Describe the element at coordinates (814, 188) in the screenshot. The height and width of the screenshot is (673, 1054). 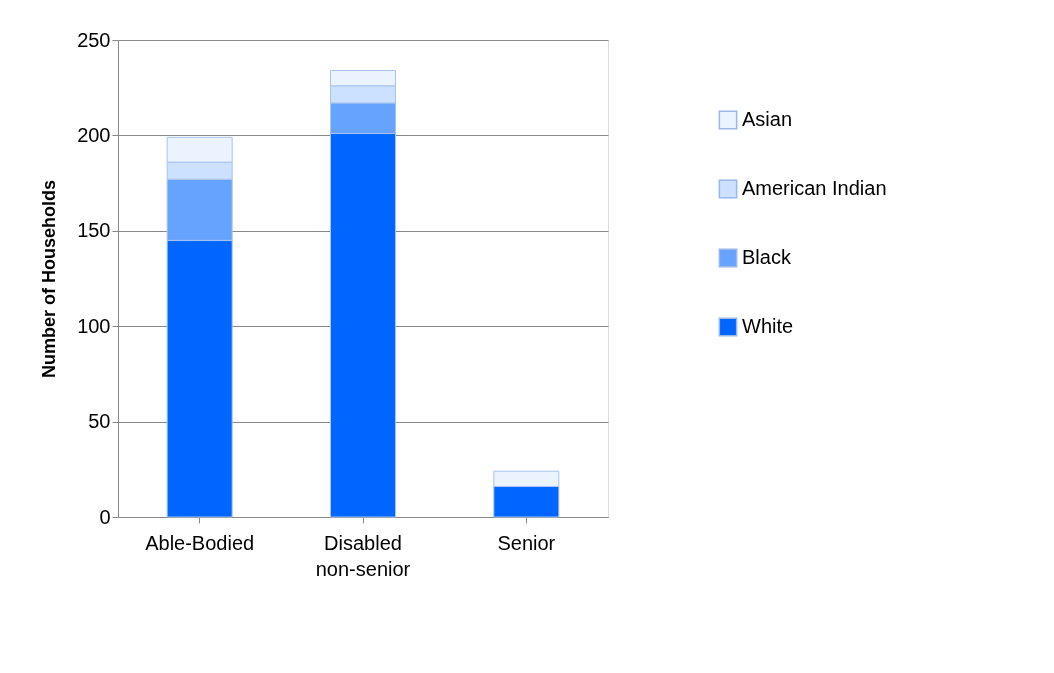
I see `legend-label: American Indian` at that location.